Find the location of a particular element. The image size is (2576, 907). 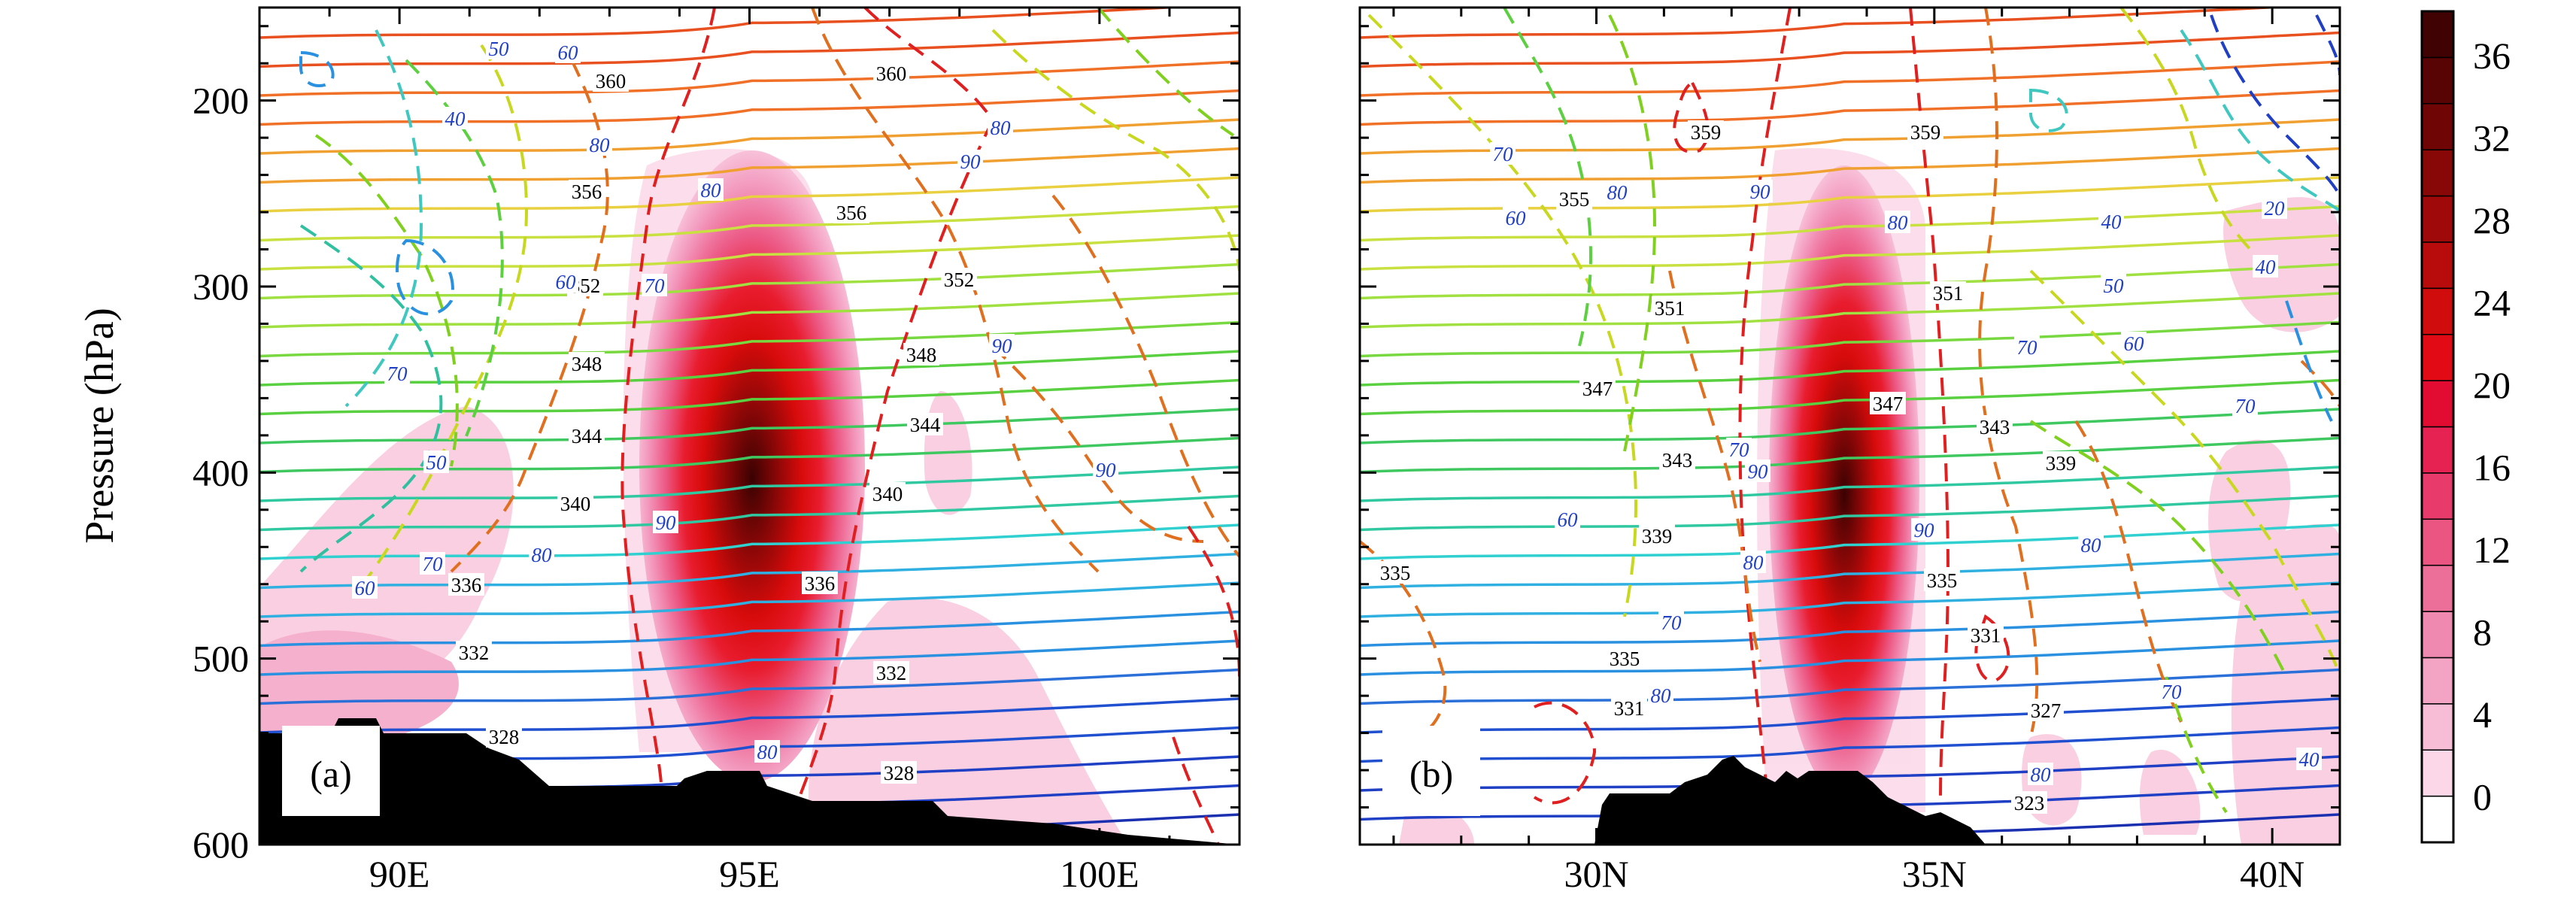

x-tick-label: 35N is located at coordinates (1934, 874).